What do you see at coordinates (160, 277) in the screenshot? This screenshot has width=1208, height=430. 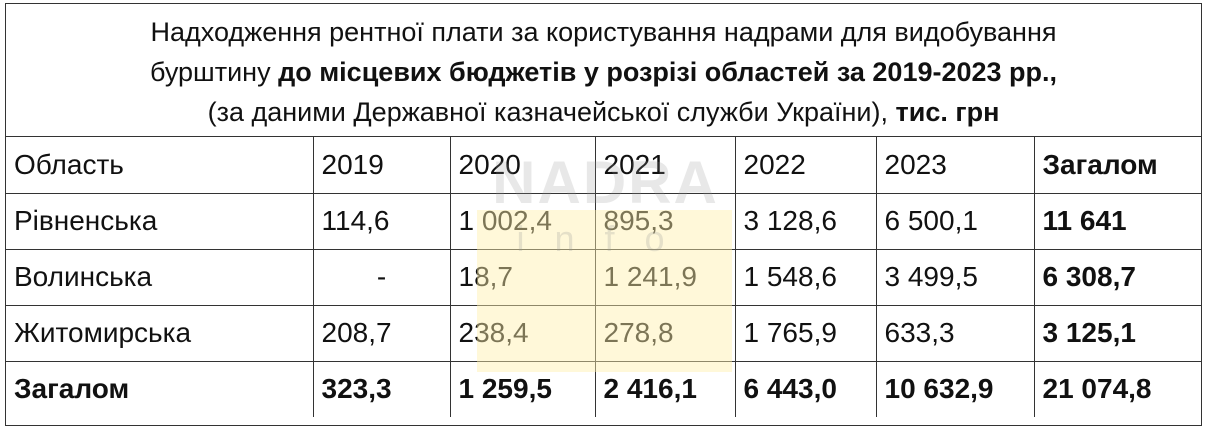 I see `row-region-cell: Волинська` at bounding box center [160, 277].